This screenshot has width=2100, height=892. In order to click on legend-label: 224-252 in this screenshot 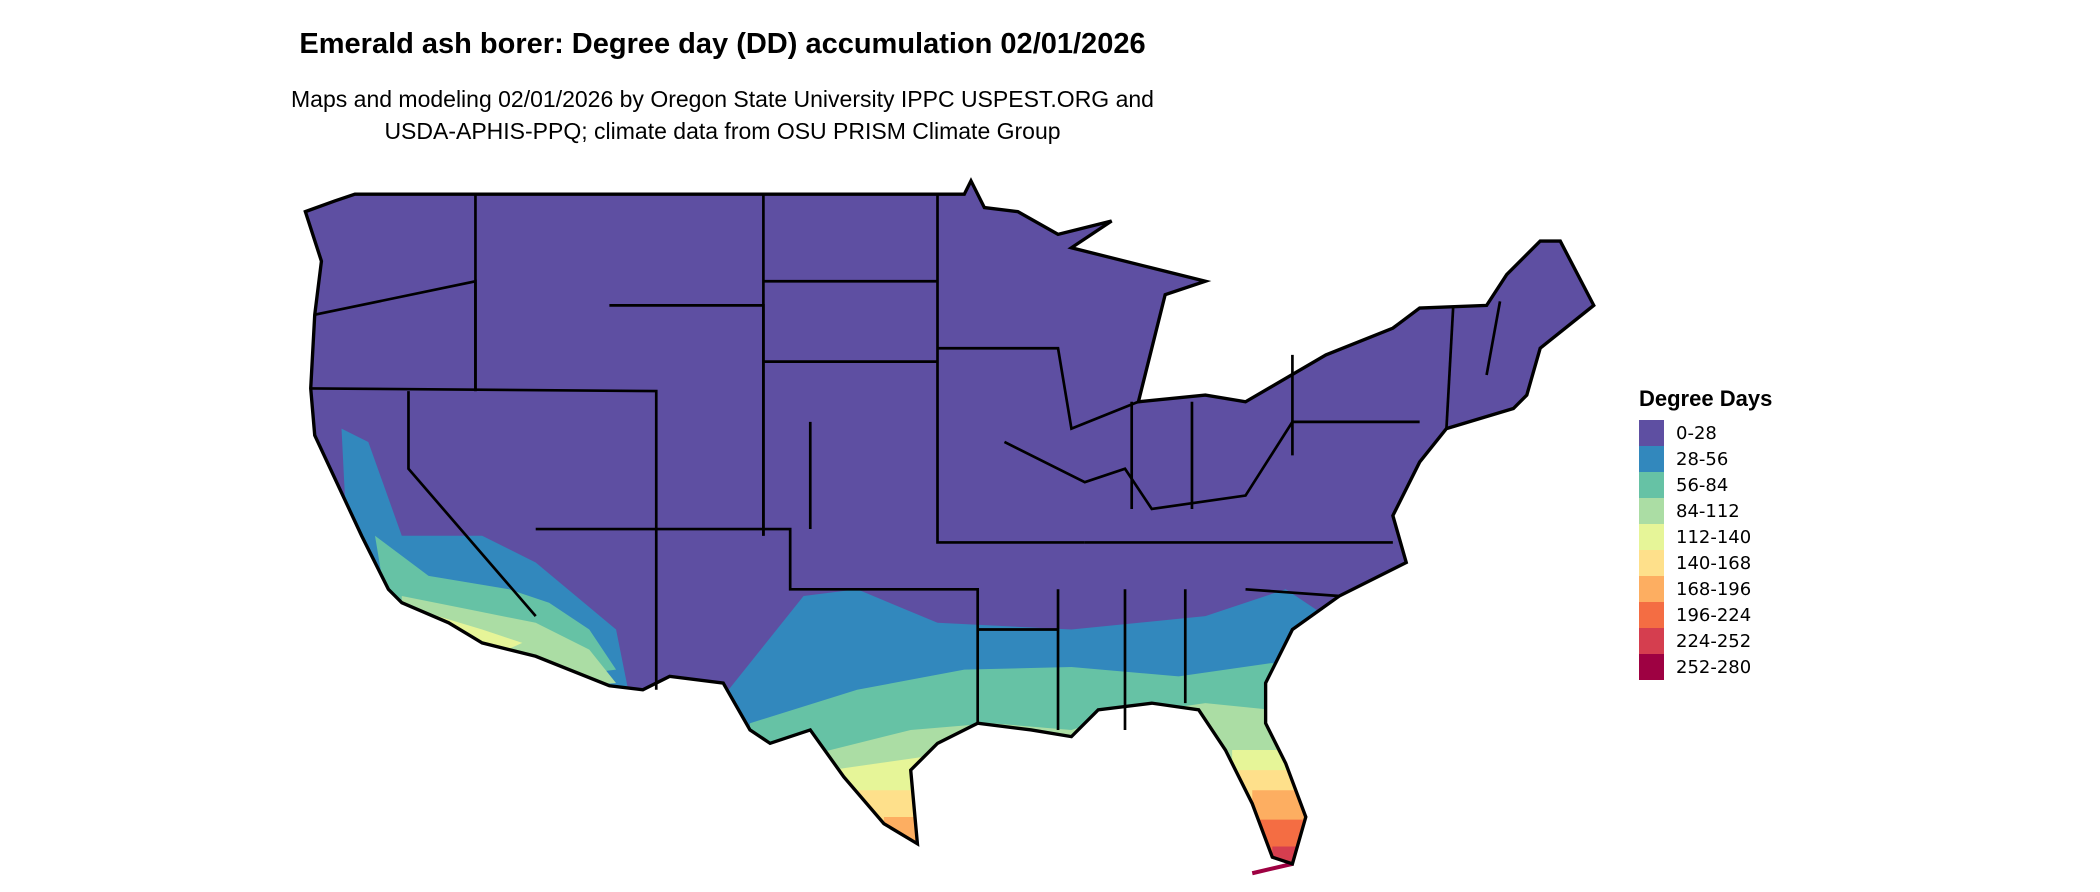, I will do `click(1714, 641)`.